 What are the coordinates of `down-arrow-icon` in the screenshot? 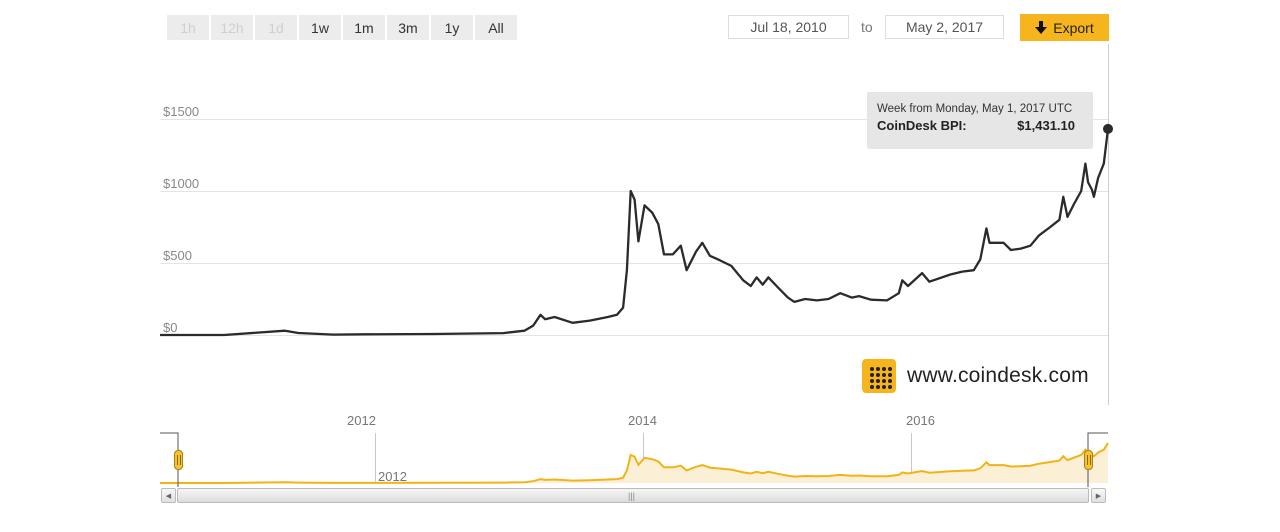 It's located at (1041, 27).